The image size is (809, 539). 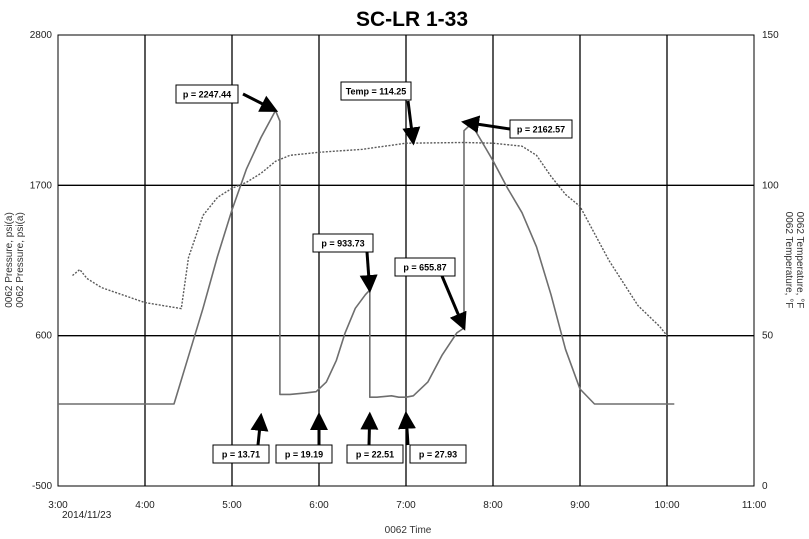 I want to click on annotation-label: p = 22.51, so click(x=375, y=455).